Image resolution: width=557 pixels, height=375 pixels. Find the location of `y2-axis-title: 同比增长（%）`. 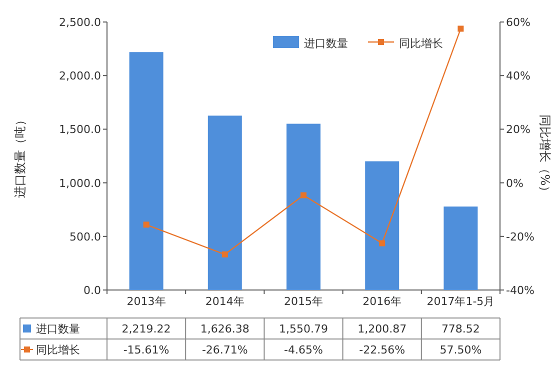

y2-axis-title: 同比增长（%） is located at coordinates (545, 156).